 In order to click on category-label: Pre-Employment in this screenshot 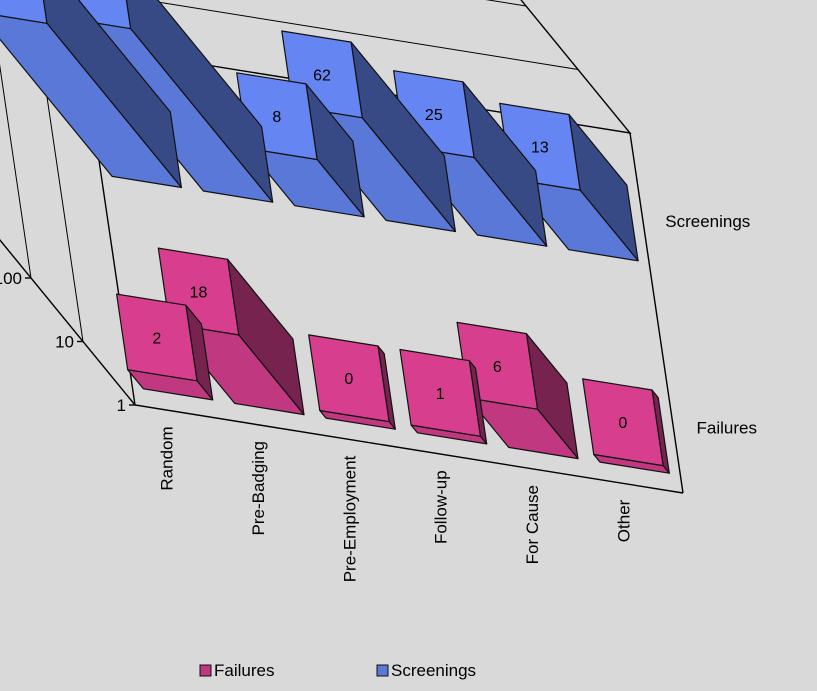, I will do `click(349, 518)`.